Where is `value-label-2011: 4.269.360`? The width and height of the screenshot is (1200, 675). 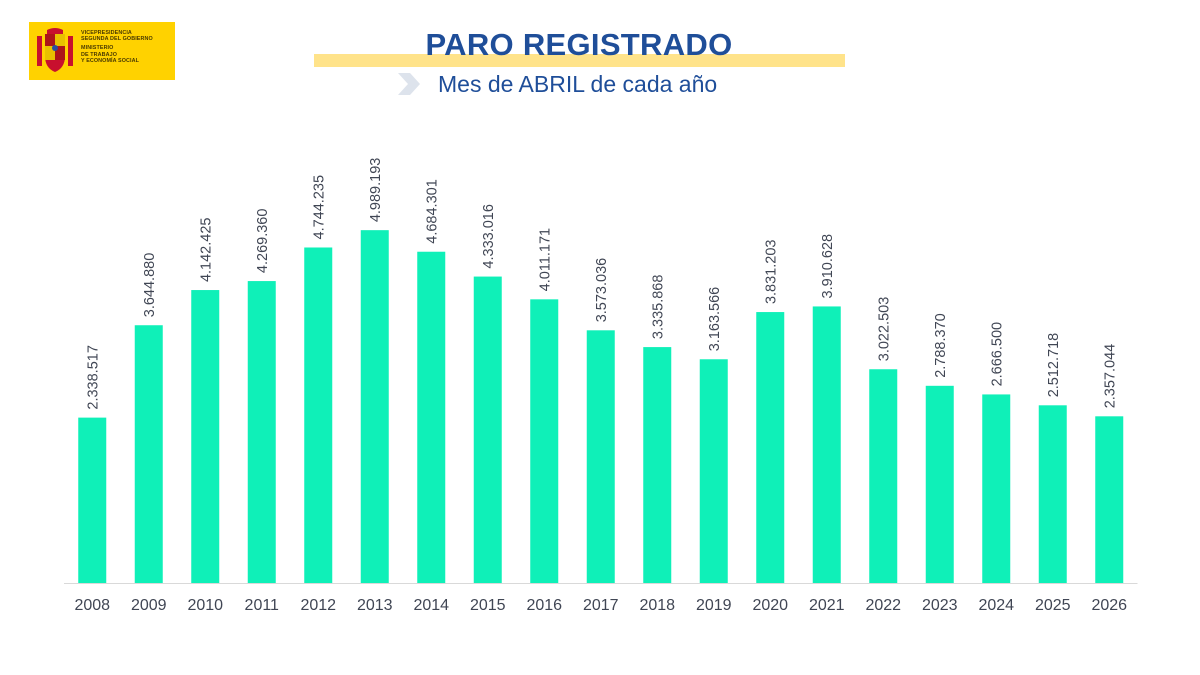 value-label-2011: 4.269.360 is located at coordinates (263, 241).